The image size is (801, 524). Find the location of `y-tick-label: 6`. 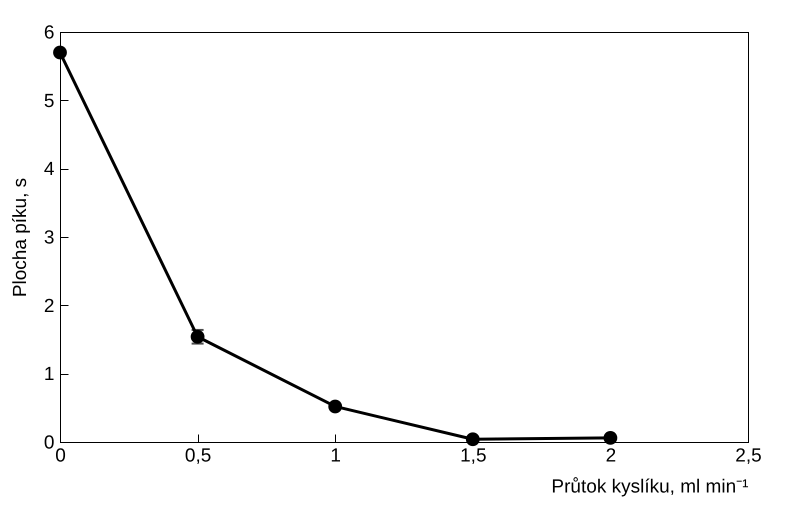

y-tick-label: 6 is located at coordinates (49, 33).